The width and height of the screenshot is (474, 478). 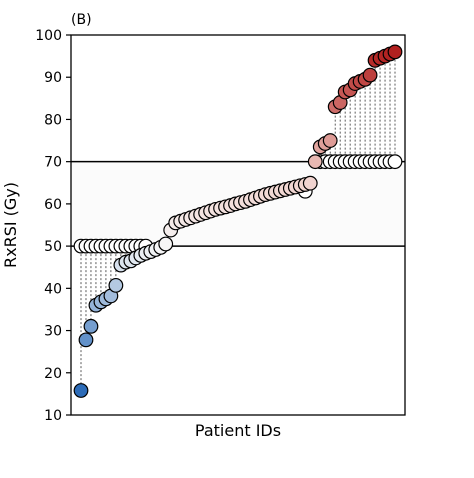 I want to click on y-tick-label: 70, so click(x=53, y=163).